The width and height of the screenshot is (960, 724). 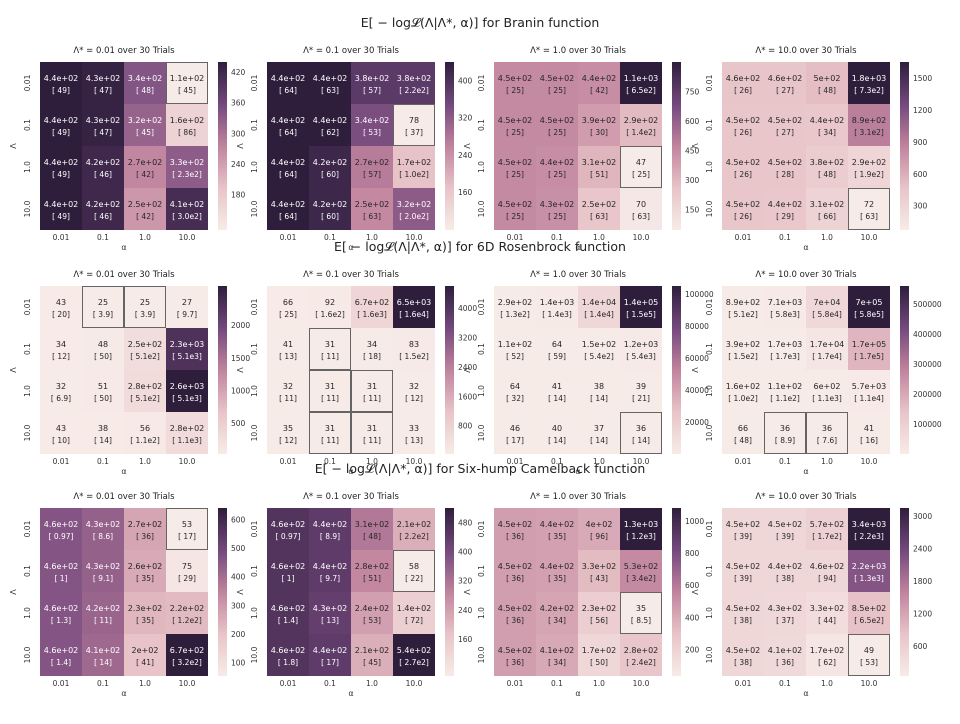 I want to click on cell-value: 5.3e+02, so click(x=641, y=566).